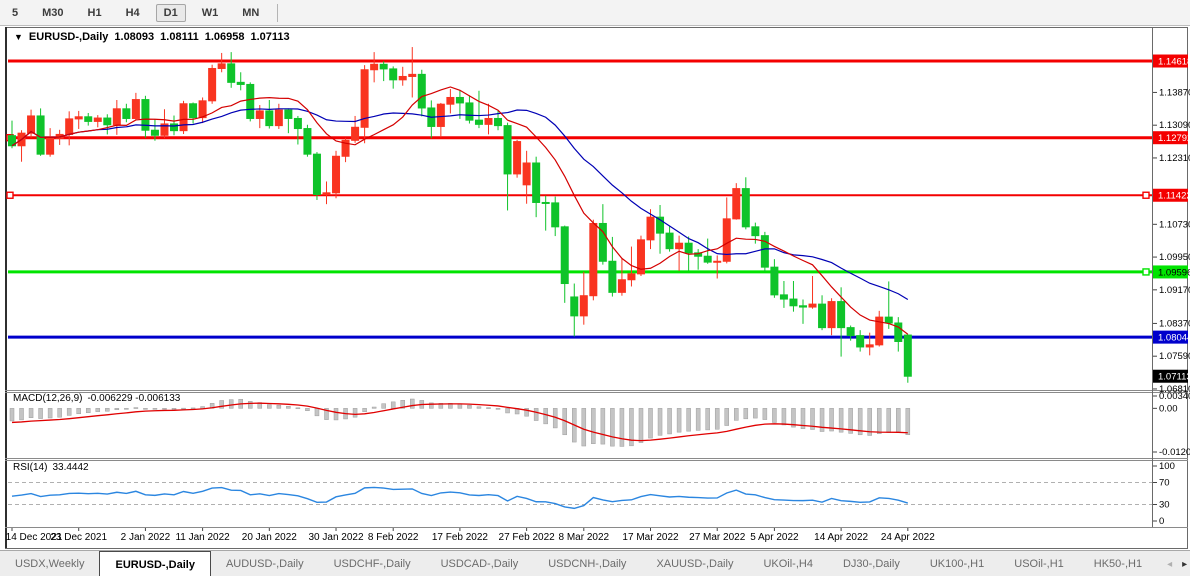  I want to click on tab-usdchf-daily: USDCHF-,Daily, so click(372, 564).